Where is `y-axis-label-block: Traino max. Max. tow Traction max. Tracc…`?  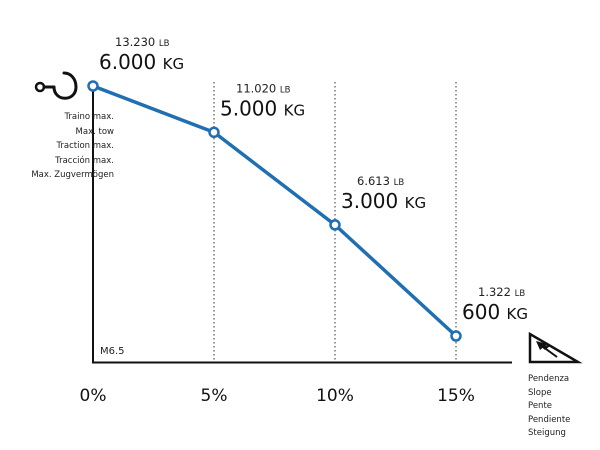
y-axis-label-block: Traino max. Max. tow Traction max. Tracc… is located at coordinates (72, 146).